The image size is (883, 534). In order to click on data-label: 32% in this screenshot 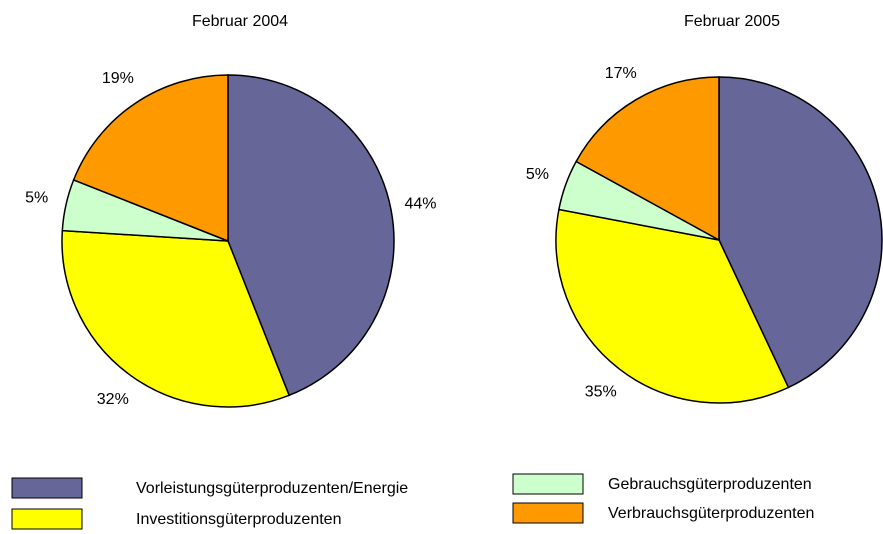, I will do `click(113, 399)`.